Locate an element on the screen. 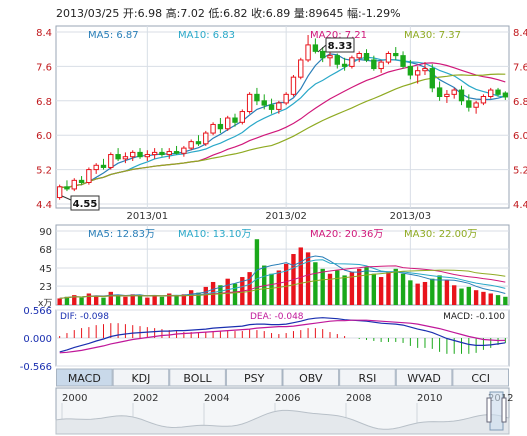 The image size is (527, 436). change-value: -1.29% is located at coordinates (381, 13).